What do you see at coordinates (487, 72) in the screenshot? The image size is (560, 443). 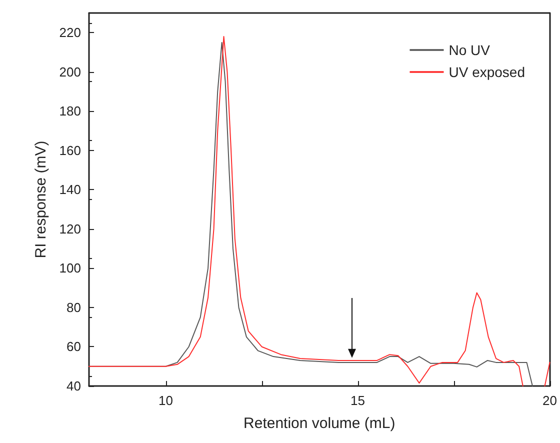 I see `legend-label: UV exposed` at bounding box center [487, 72].